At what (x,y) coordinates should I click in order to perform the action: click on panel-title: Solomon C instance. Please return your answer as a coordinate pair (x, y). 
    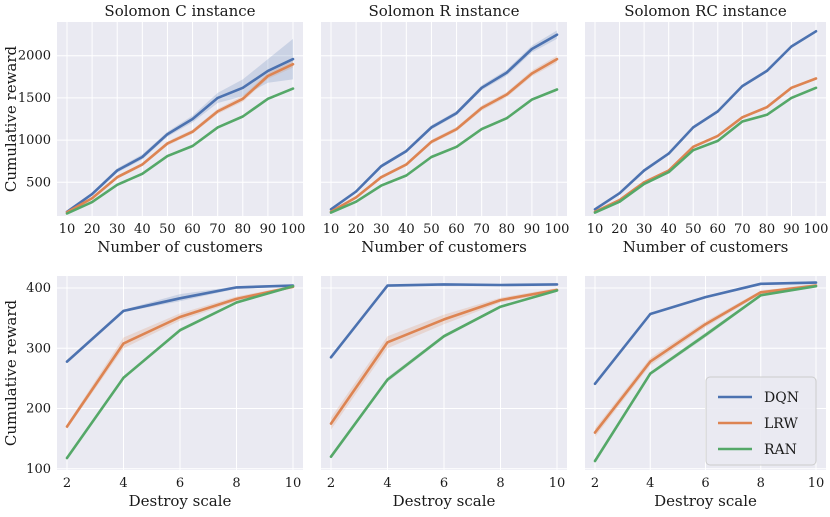
    Looking at the image, I should click on (179, 11).